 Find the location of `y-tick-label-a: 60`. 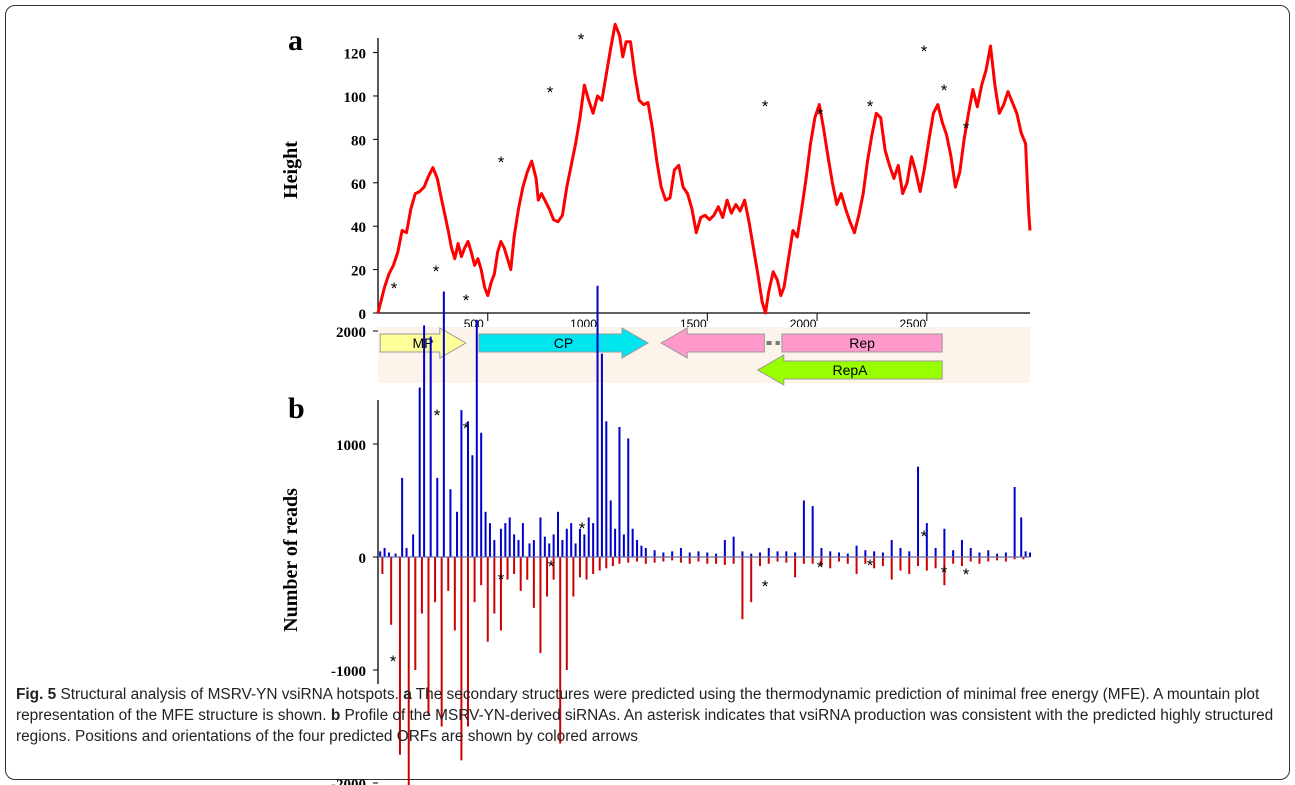

y-tick-label-a: 60 is located at coordinates (358, 185).